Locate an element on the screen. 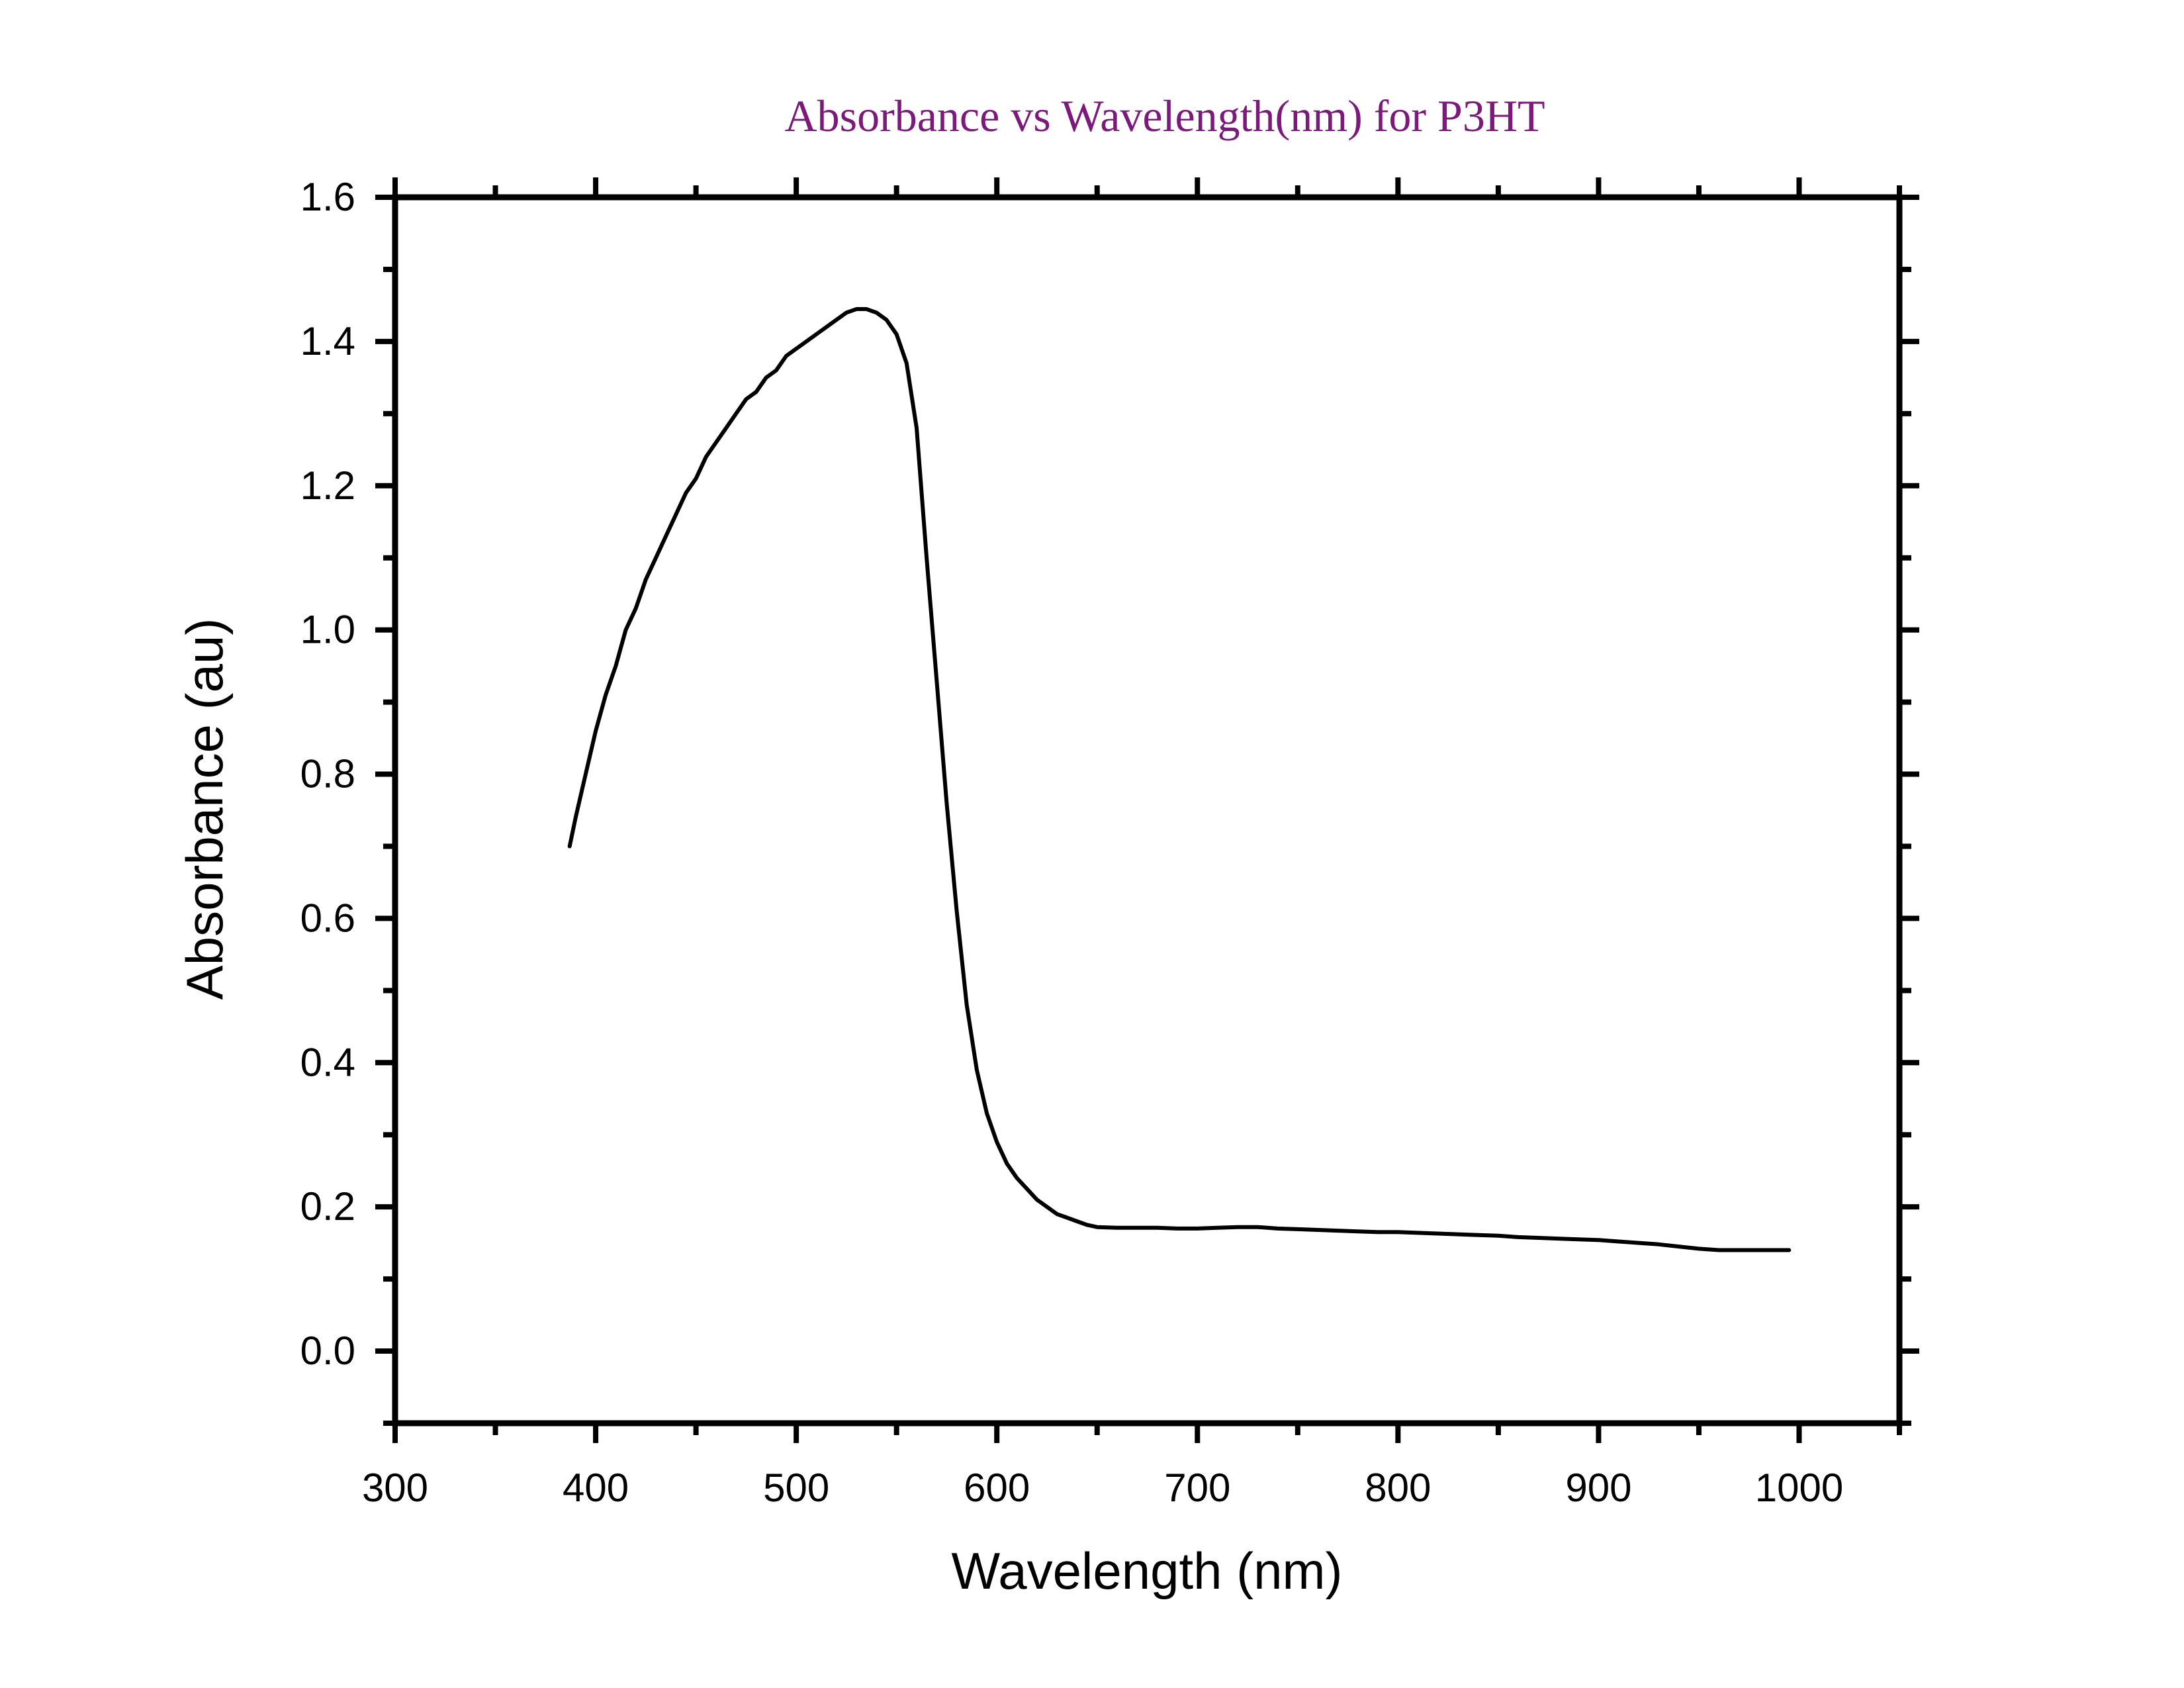 The height and width of the screenshot is (1688, 2184). x-tick-label: 800 is located at coordinates (1398, 1488).